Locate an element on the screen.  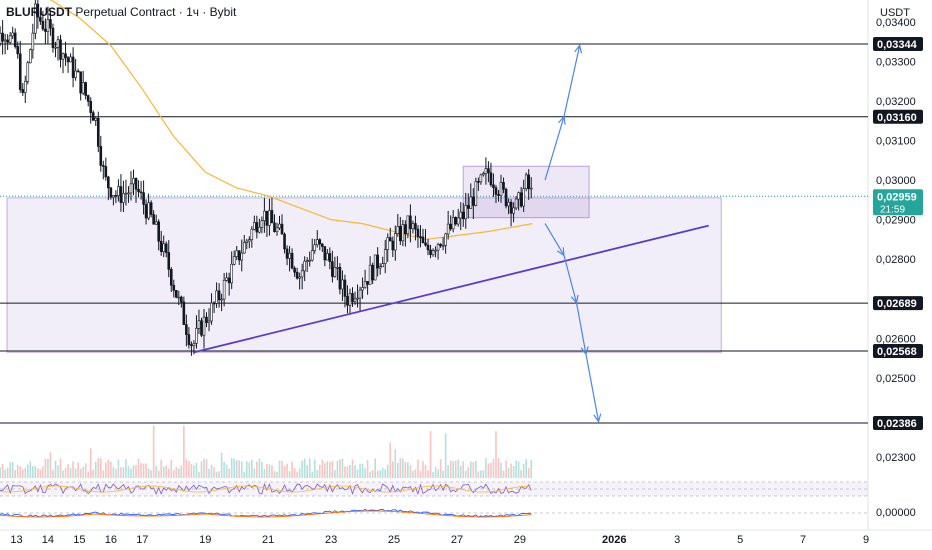
time-tick-label: 13 is located at coordinates (16, 540).